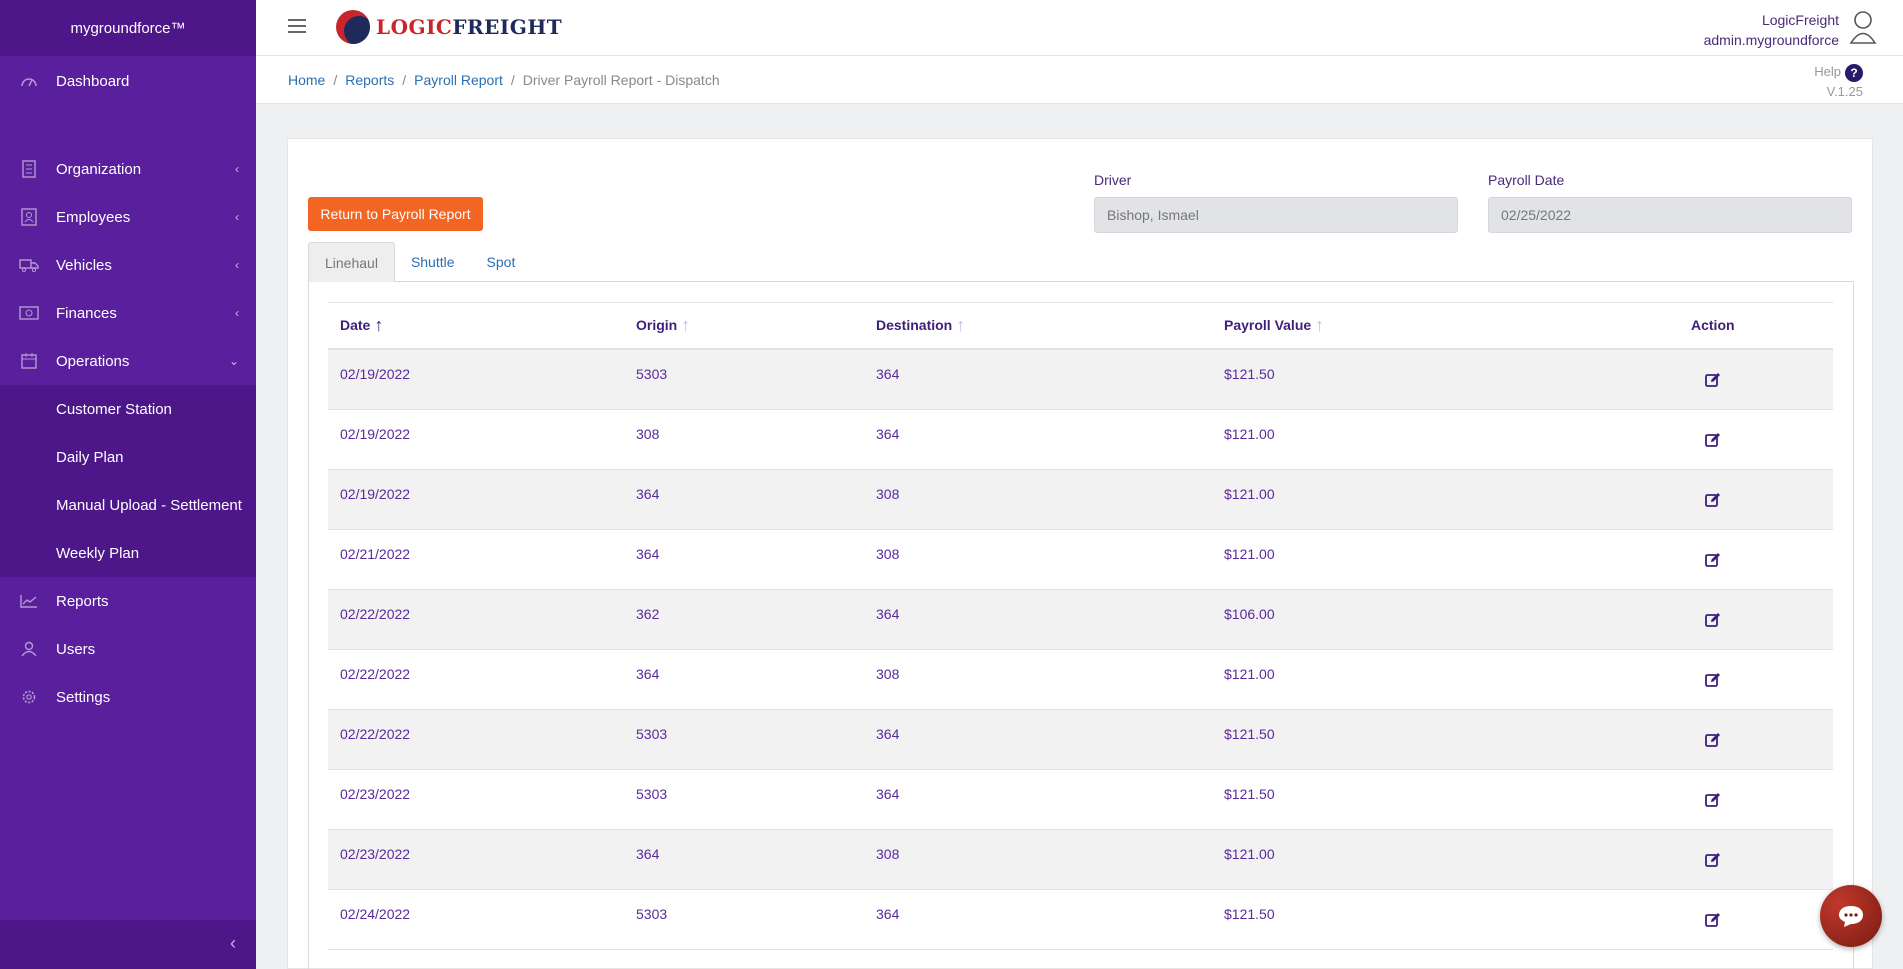  I want to click on driver-field, so click(1276, 215).